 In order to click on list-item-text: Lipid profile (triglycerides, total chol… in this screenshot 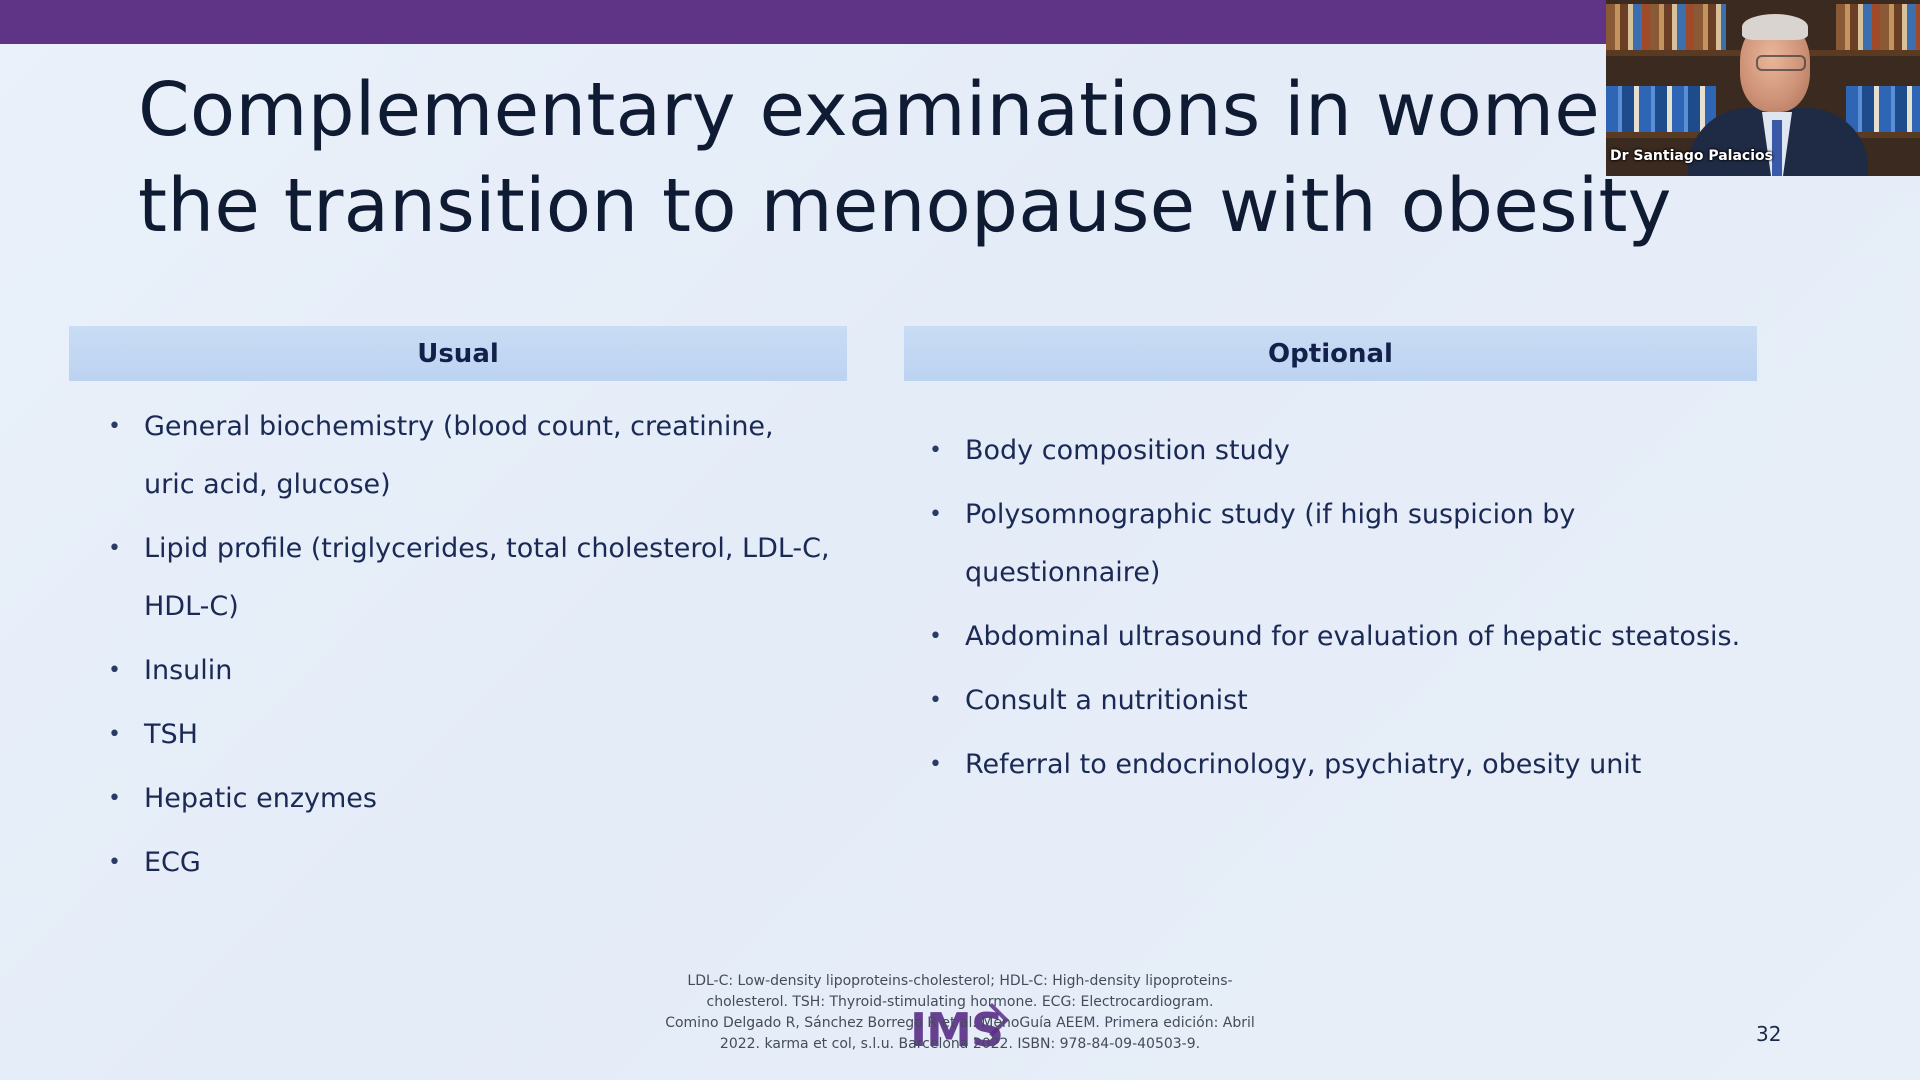, I will do `click(487, 577)`.